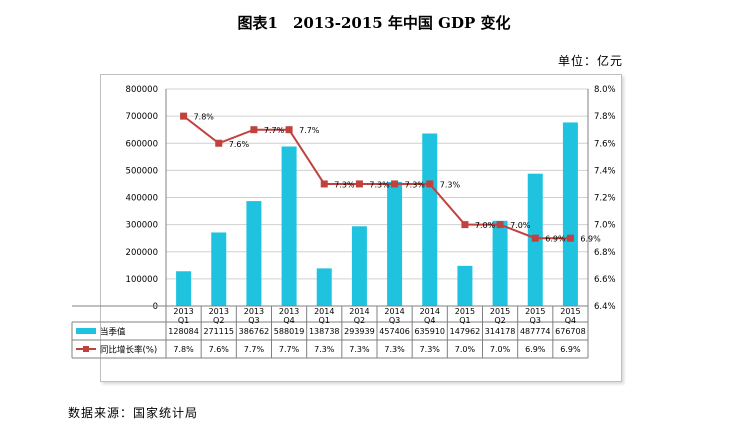  What do you see at coordinates (605, 226) in the screenshot?
I see `y-right-tick-label: 7.0%` at bounding box center [605, 226].